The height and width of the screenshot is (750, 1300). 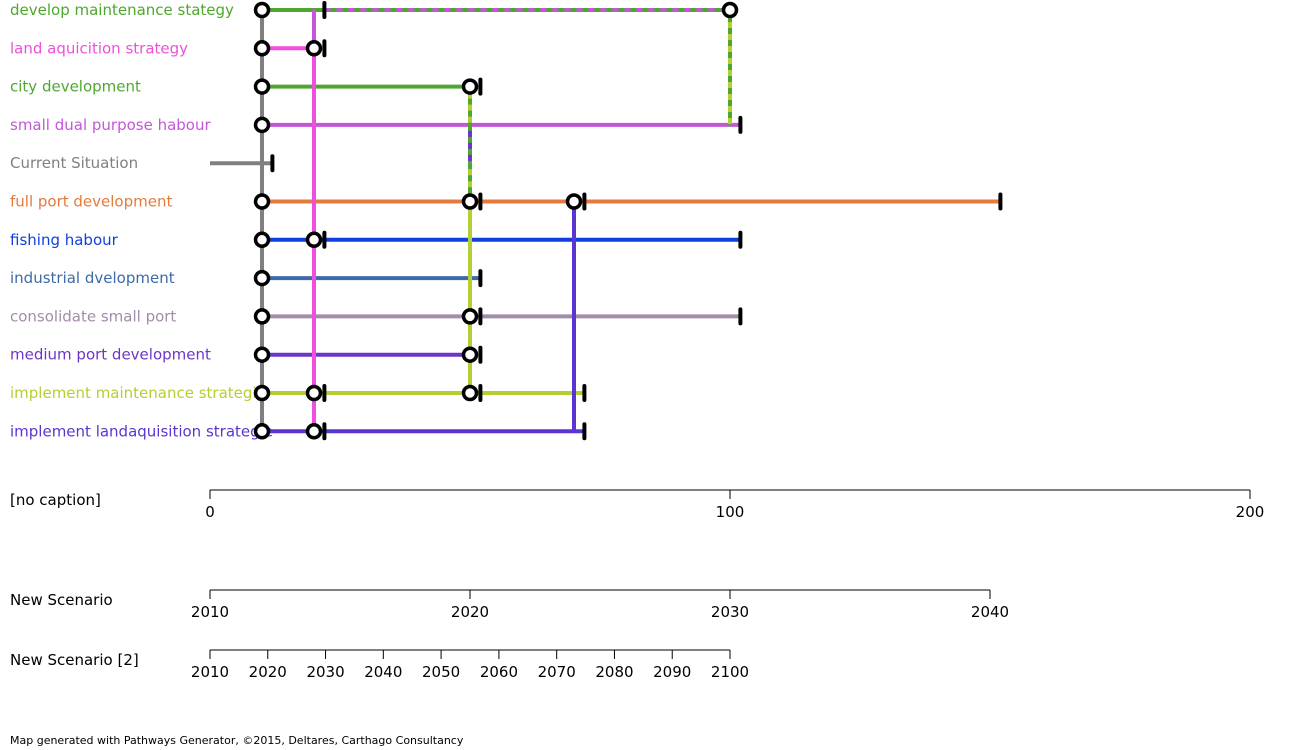 I want to click on action-label-ims: implement maintenance strategie, so click(x=138, y=393).